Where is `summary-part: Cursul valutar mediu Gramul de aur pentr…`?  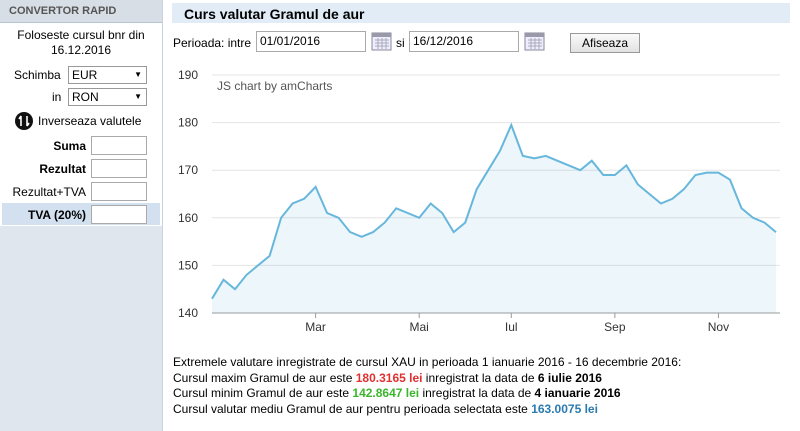
summary-part: Cursul valutar mediu Gramul de aur pentr… is located at coordinates (352, 408).